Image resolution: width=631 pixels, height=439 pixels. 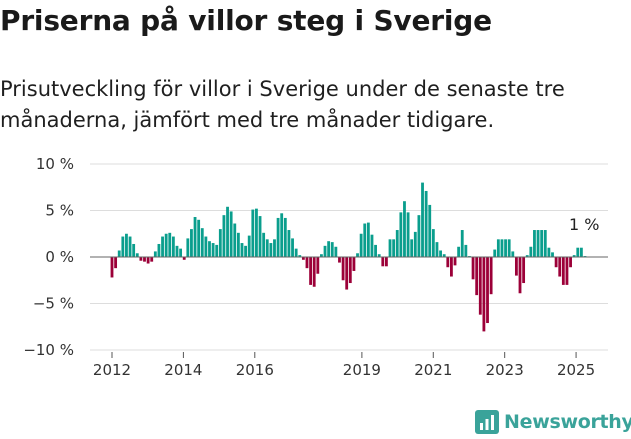 I want to click on x-tick-label: 2023, so click(x=505, y=370).